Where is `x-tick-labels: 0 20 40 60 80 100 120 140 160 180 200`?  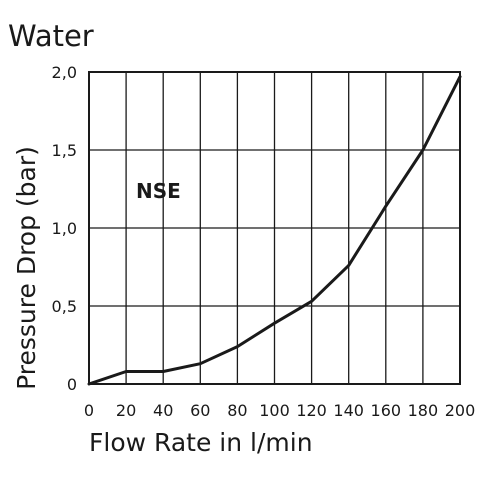
x-tick-labels: 0 20 40 60 80 100 120 140 160 180 200 is located at coordinates (279, 410).